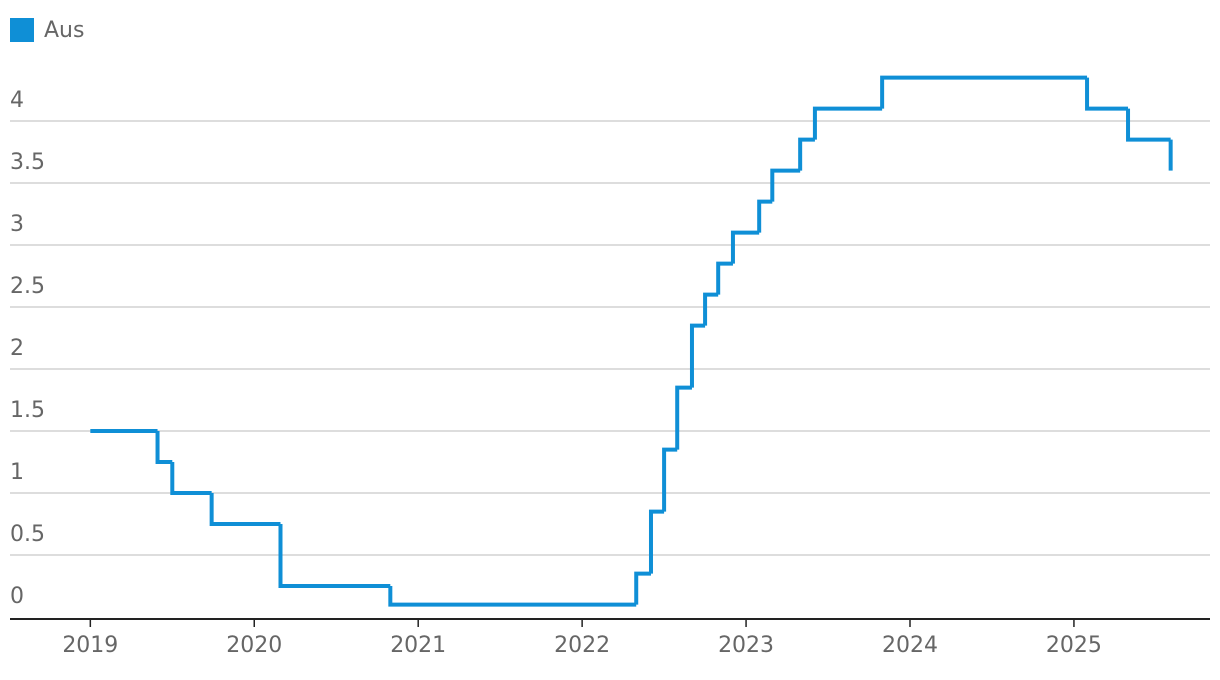 The width and height of the screenshot is (1220, 680). Describe the element at coordinates (418, 645) in the screenshot. I see `x-tick-label: 2021` at that location.